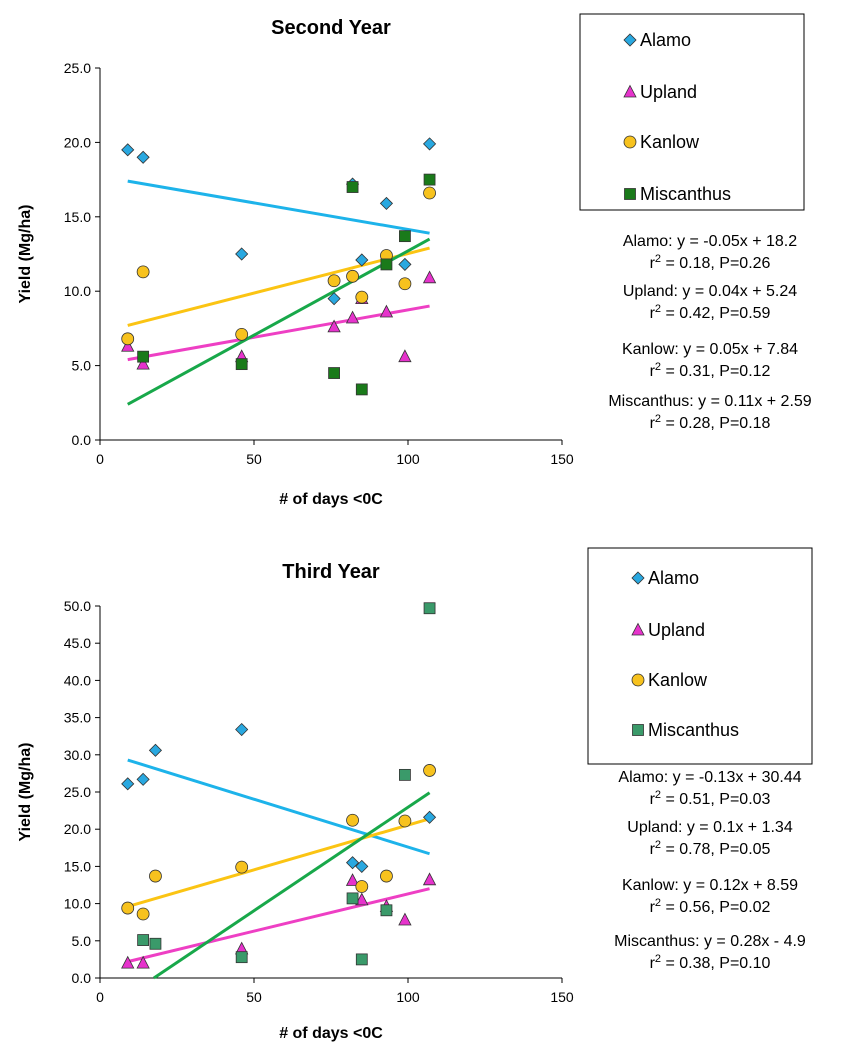  What do you see at coordinates (77, 680) in the screenshot?
I see `y-tick-label: 40.0` at bounding box center [77, 680].